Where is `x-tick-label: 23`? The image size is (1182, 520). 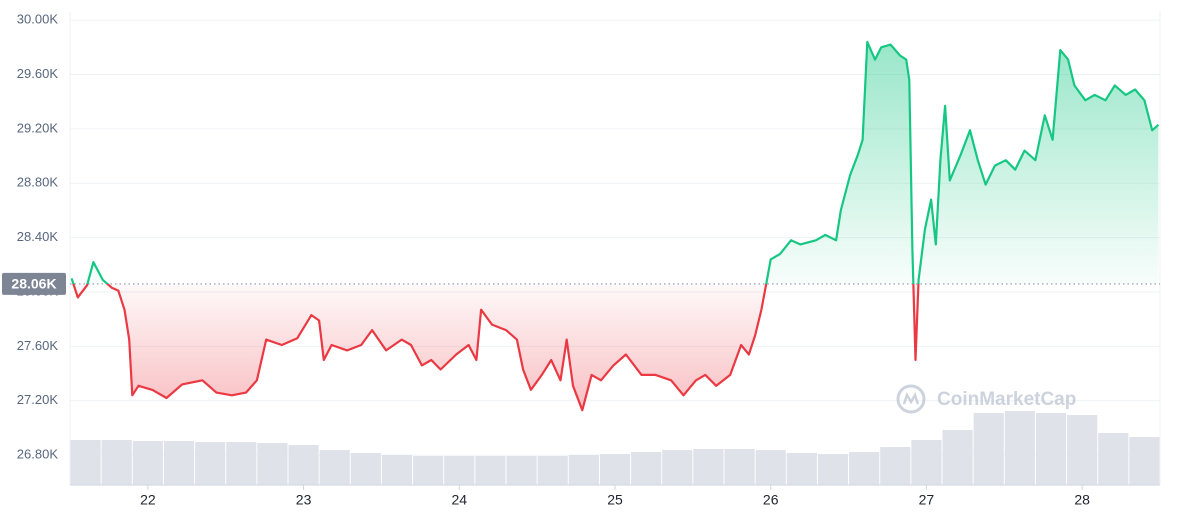
x-tick-label: 23 is located at coordinates (304, 500).